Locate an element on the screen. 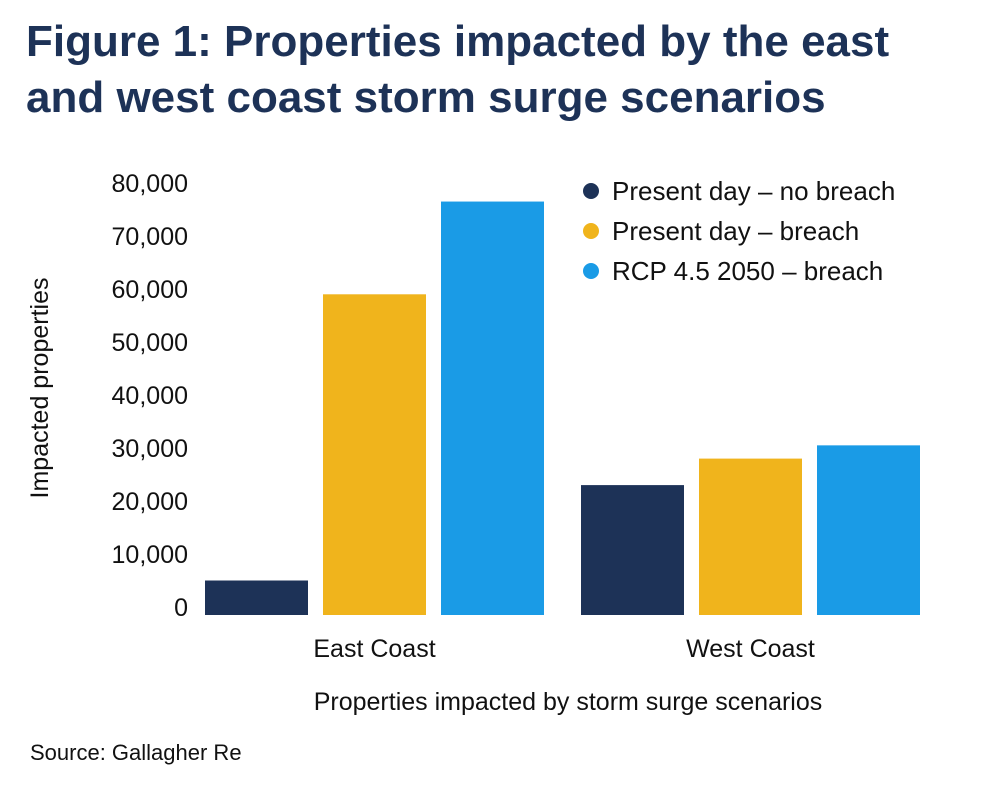 This screenshot has width=999, height=787. y-tick-label: 10,000 is located at coordinates (150, 555).